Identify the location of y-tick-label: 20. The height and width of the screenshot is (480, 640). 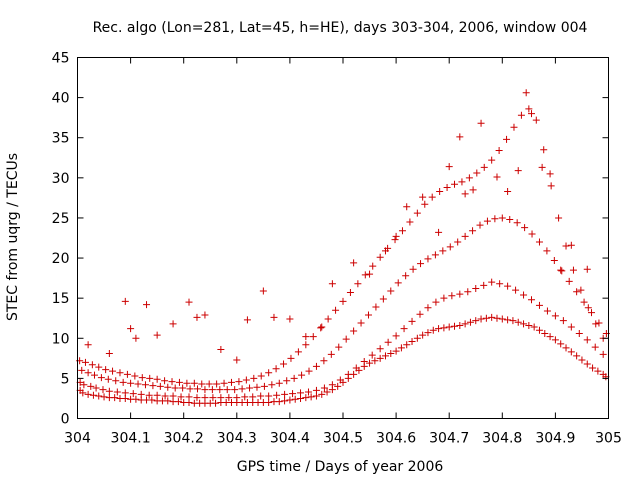
(61, 259).